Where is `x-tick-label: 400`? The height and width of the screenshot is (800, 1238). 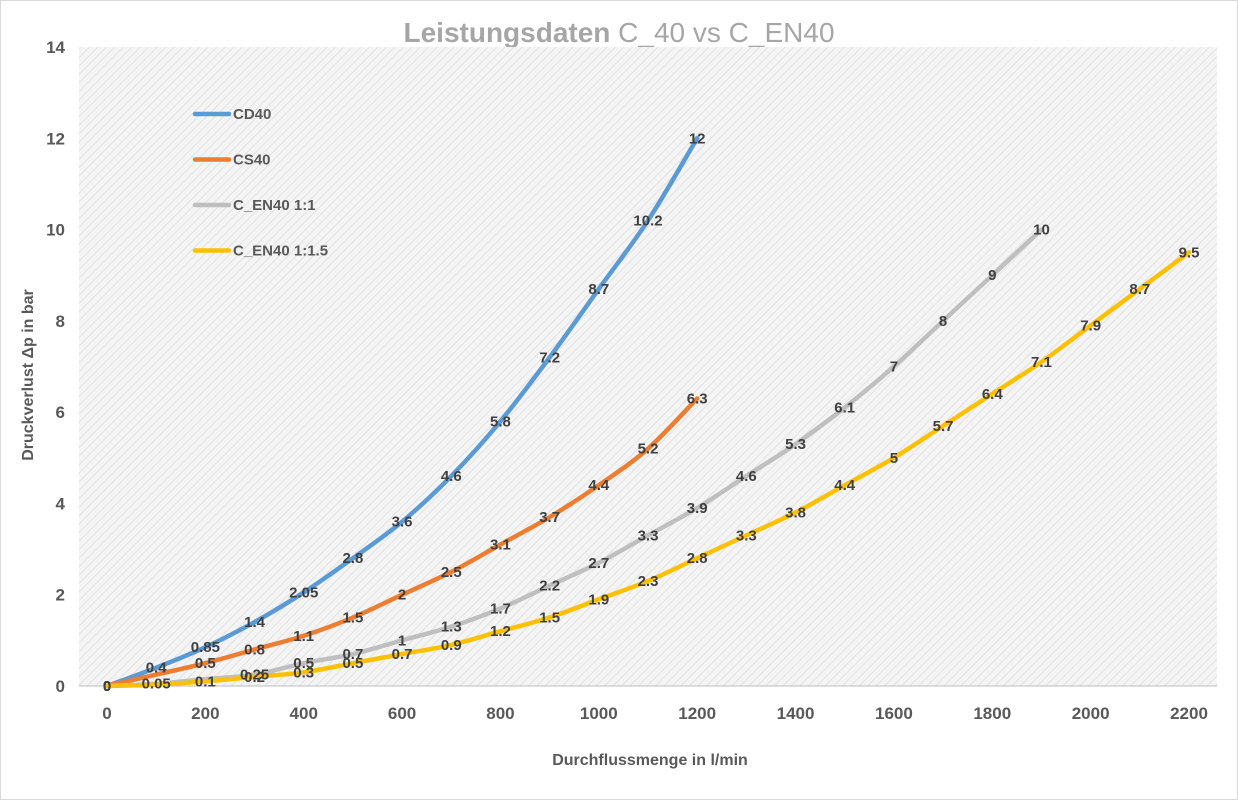
x-tick-label: 400 is located at coordinates (304, 713).